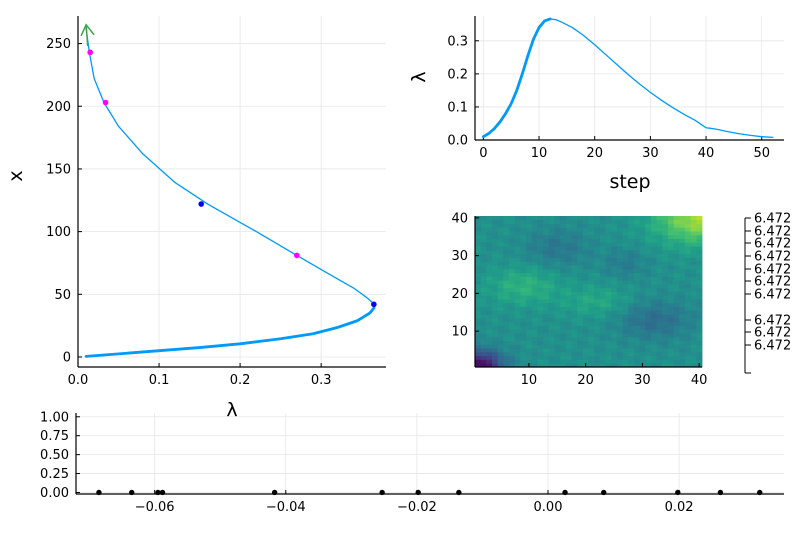 The height and width of the screenshot is (533, 800). What do you see at coordinates (772, 219) in the screenshot?
I see `colorbar-tick-label: 6.472` at bounding box center [772, 219].